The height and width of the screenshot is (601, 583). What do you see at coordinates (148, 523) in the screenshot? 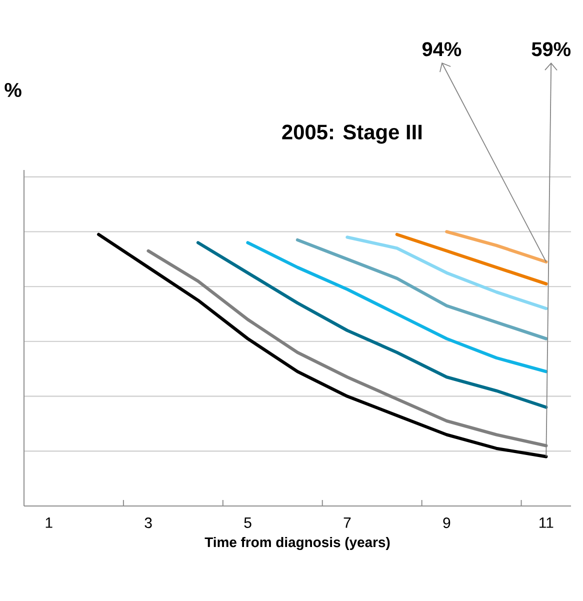
I see `x-tick-label: 3` at bounding box center [148, 523].